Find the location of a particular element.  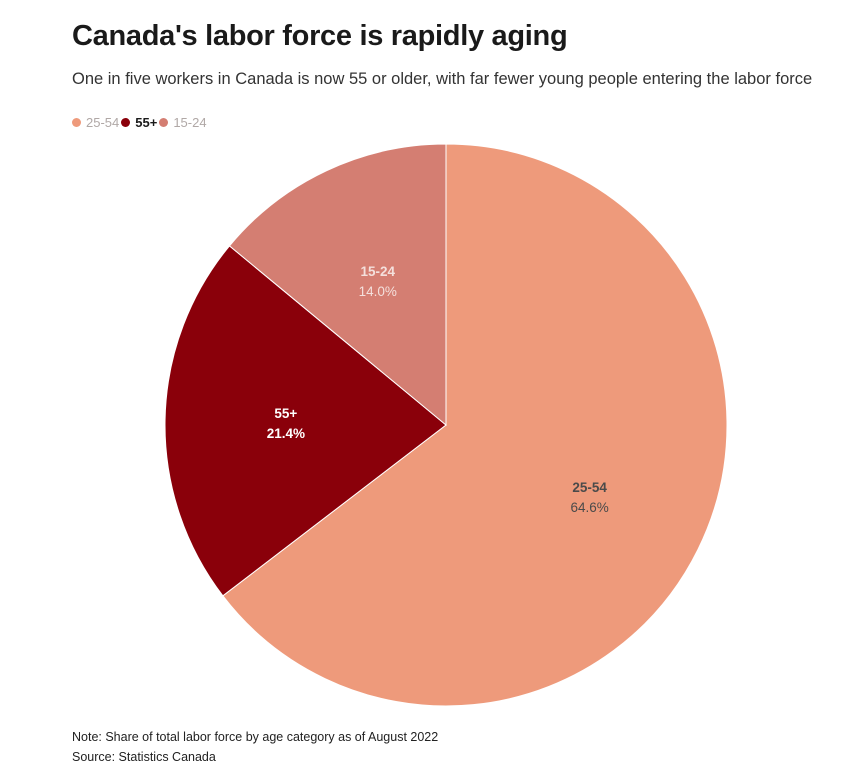

slice-value-label: 21.4% is located at coordinates (286, 433).